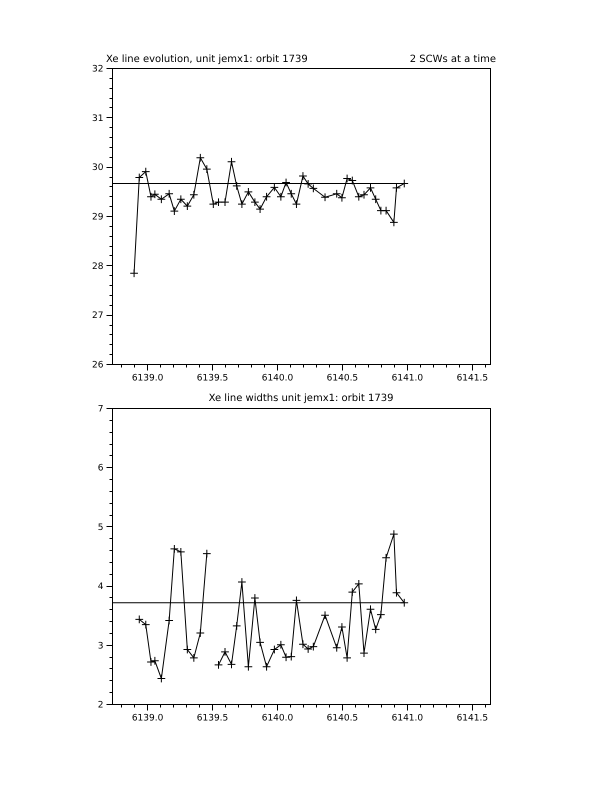 This screenshot has width=612, height=792. Describe the element at coordinates (207, 59) in the screenshot. I see `chart-title: Xe line evolution, unit jemx1: orbit 1739` at that location.